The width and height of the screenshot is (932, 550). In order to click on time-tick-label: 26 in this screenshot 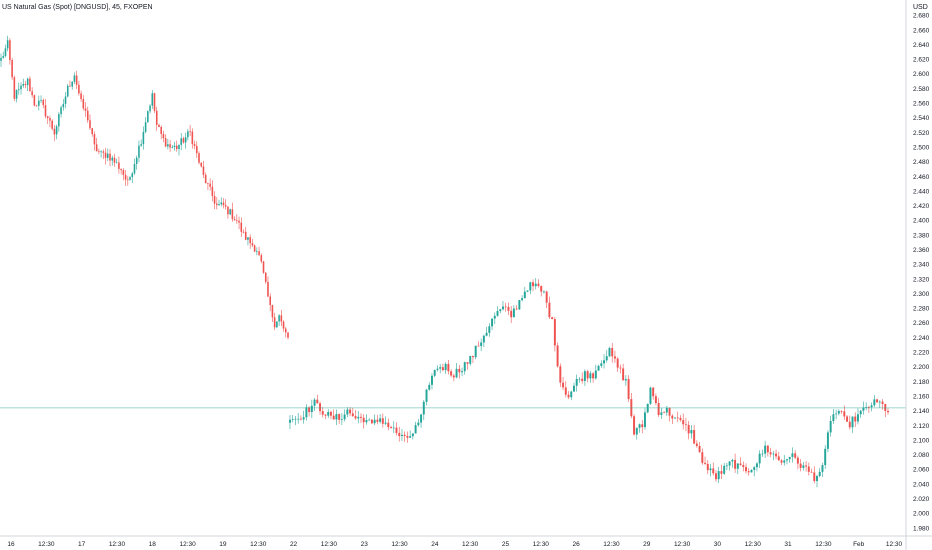, I will do `click(577, 544)`.